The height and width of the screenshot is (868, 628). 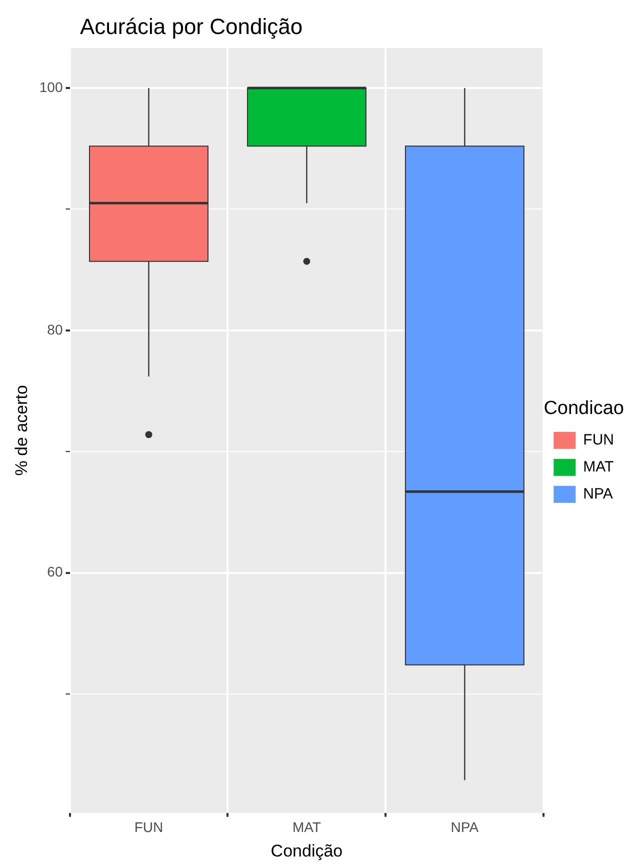 What do you see at coordinates (51, 86) in the screenshot?
I see `y-tick-label: 100` at bounding box center [51, 86].